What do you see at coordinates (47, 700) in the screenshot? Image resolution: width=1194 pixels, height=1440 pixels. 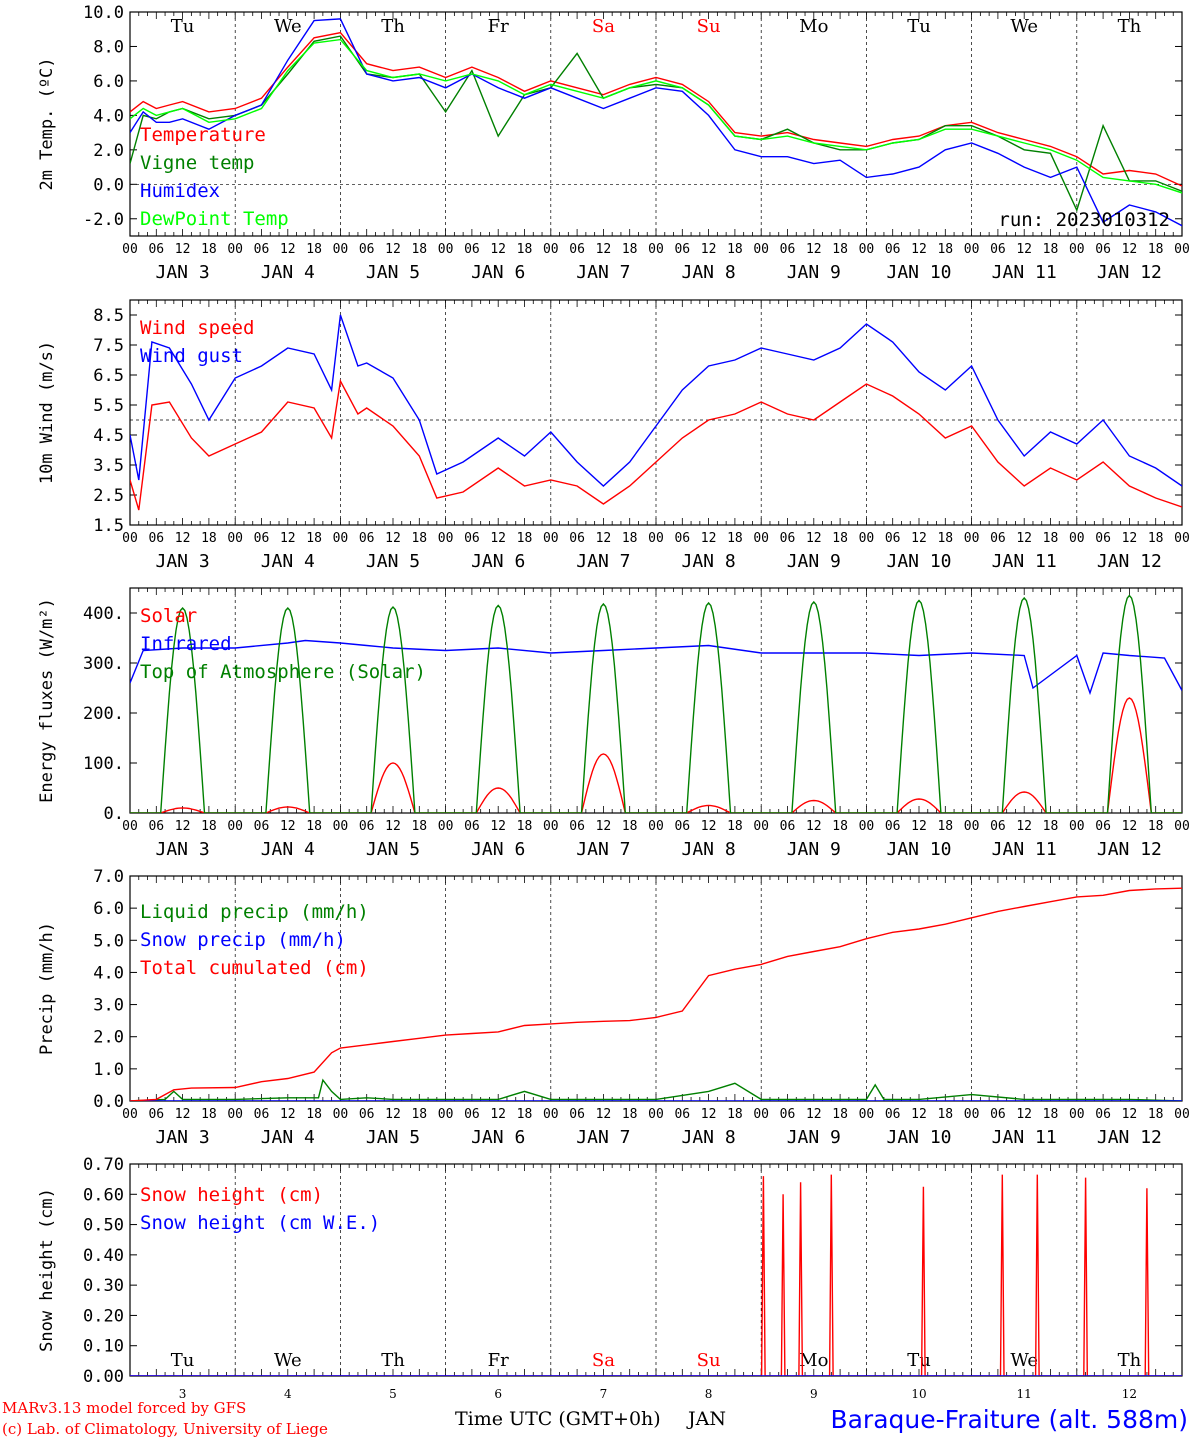 I see `y-axis-label: Energy fluxes (W/m²)` at bounding box center [47, 700].